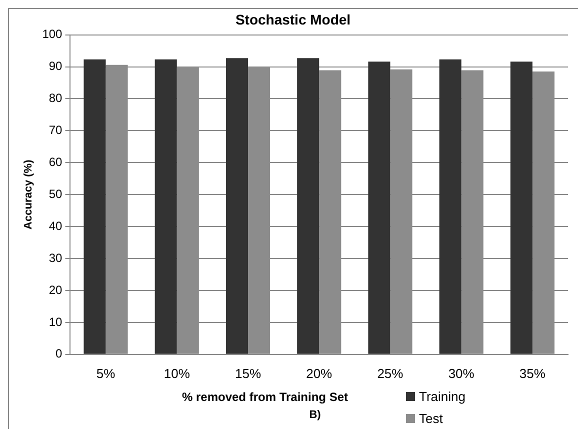  Describe the element at coordinates (55, 257) in the screenshot. I see `y-tick-label: 30` at that location.